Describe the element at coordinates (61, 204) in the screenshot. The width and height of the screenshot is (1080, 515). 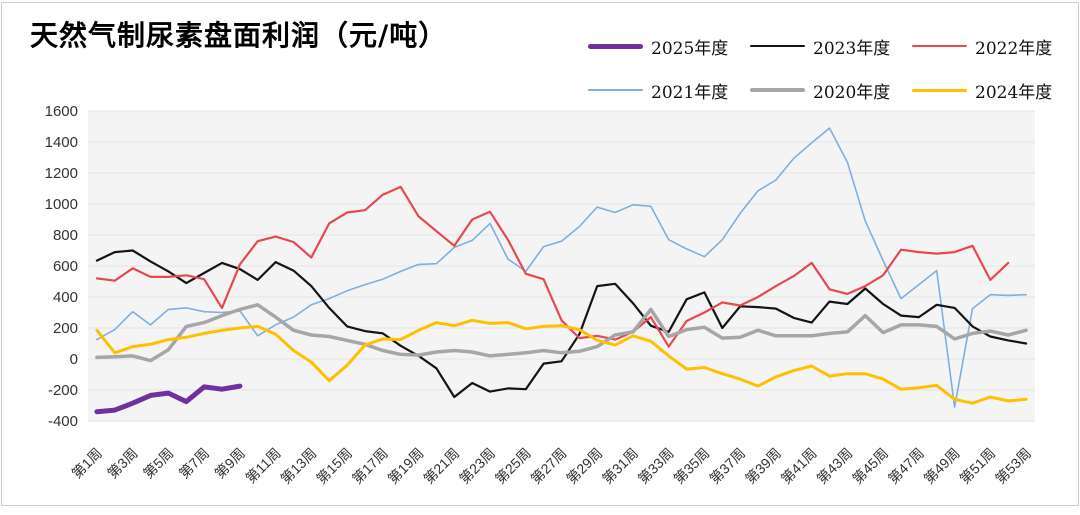
I see `y-tick-label: 1000` at that location.